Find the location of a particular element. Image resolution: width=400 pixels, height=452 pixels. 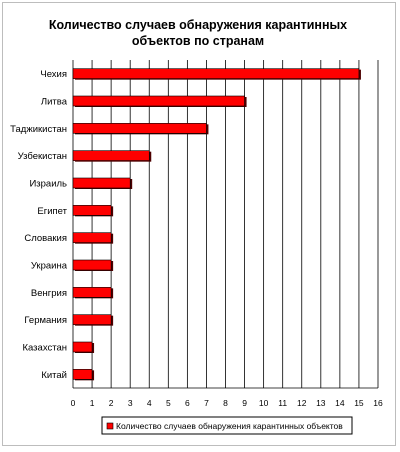

category-label: Казахстан is located at coordinates (44, 348).